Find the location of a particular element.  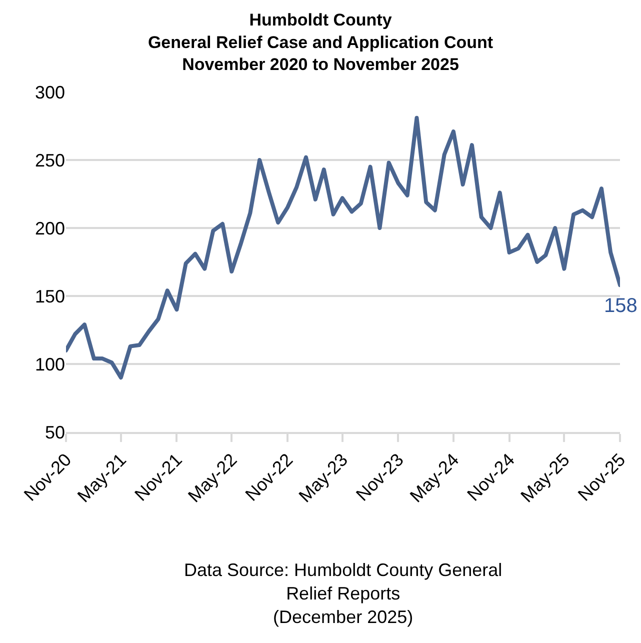

y-tick-label: 200 is located at coordinates (49, 228).